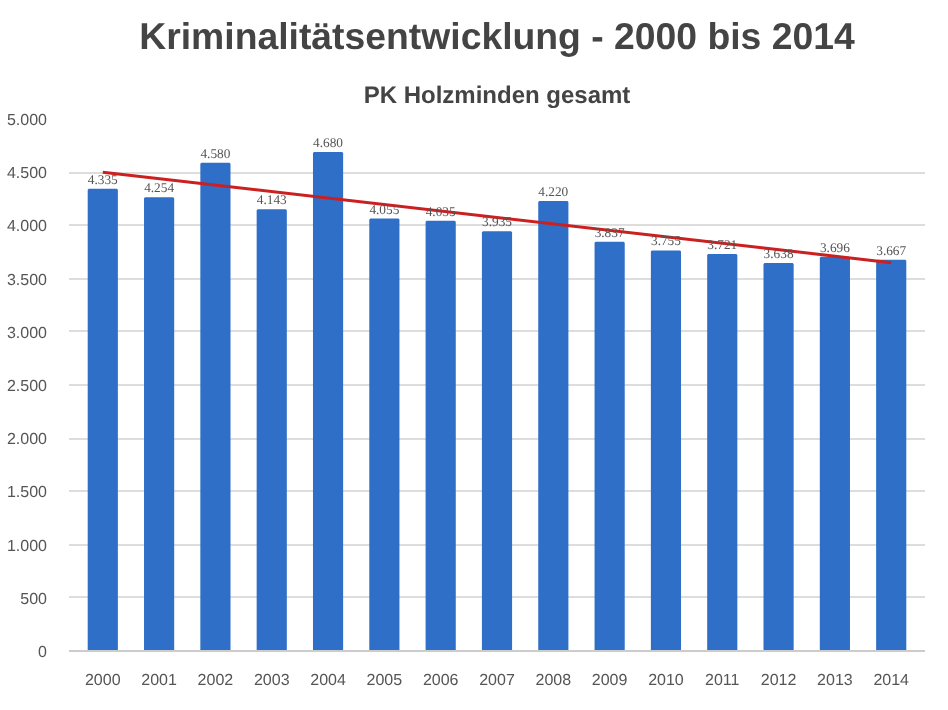 The height and width of the screenshot is (710, 948). Describe the element at coordinates (27, 386) in the screenshot. I see `y-tick-label: 2.500` at that location.